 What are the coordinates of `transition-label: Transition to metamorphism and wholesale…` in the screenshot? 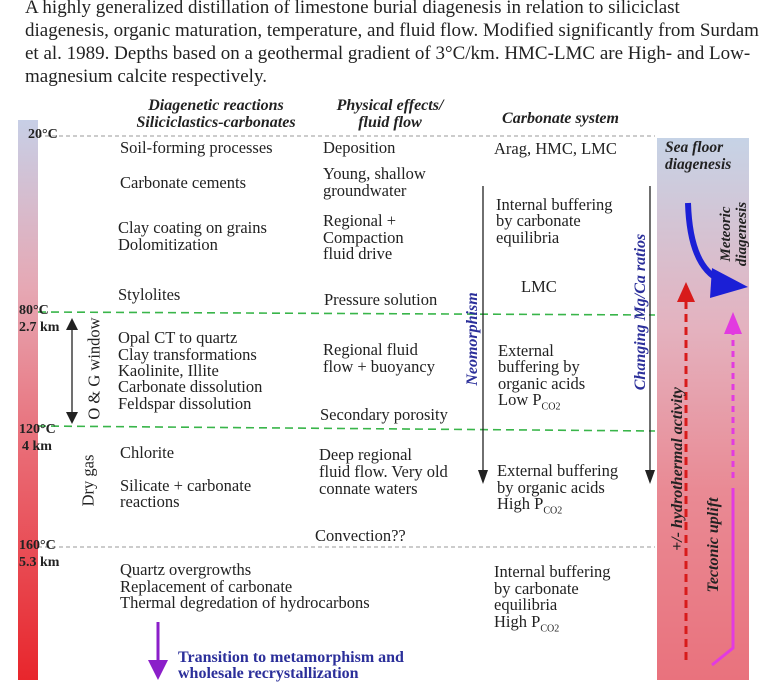 It's located at (291, 666).